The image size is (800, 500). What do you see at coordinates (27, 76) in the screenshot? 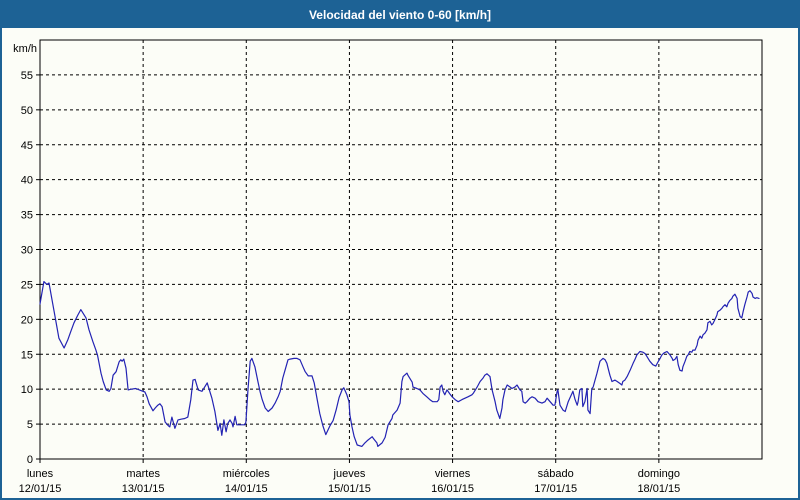
I see `y-tick-label: 55` at bounding box center [27, 76].